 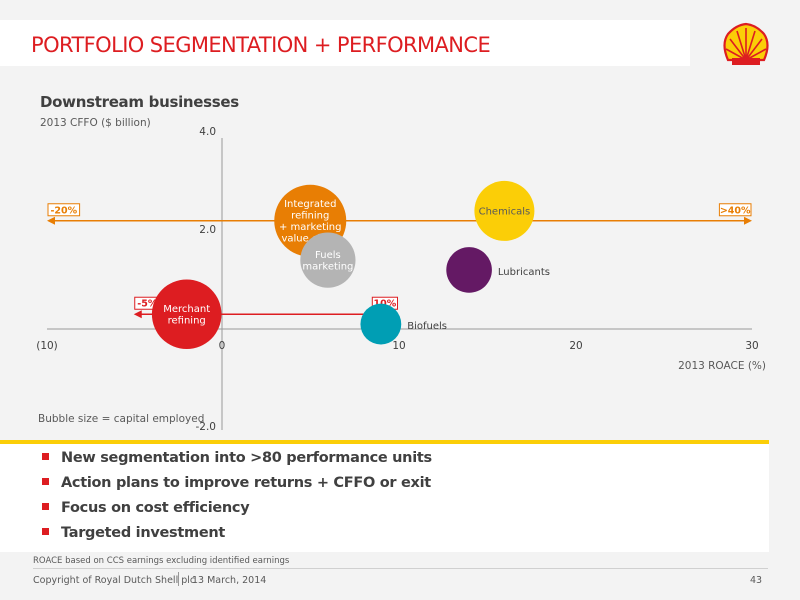 I want to click on x-axis-label: 2013 ROACE (%), so click(x=722, y=366).